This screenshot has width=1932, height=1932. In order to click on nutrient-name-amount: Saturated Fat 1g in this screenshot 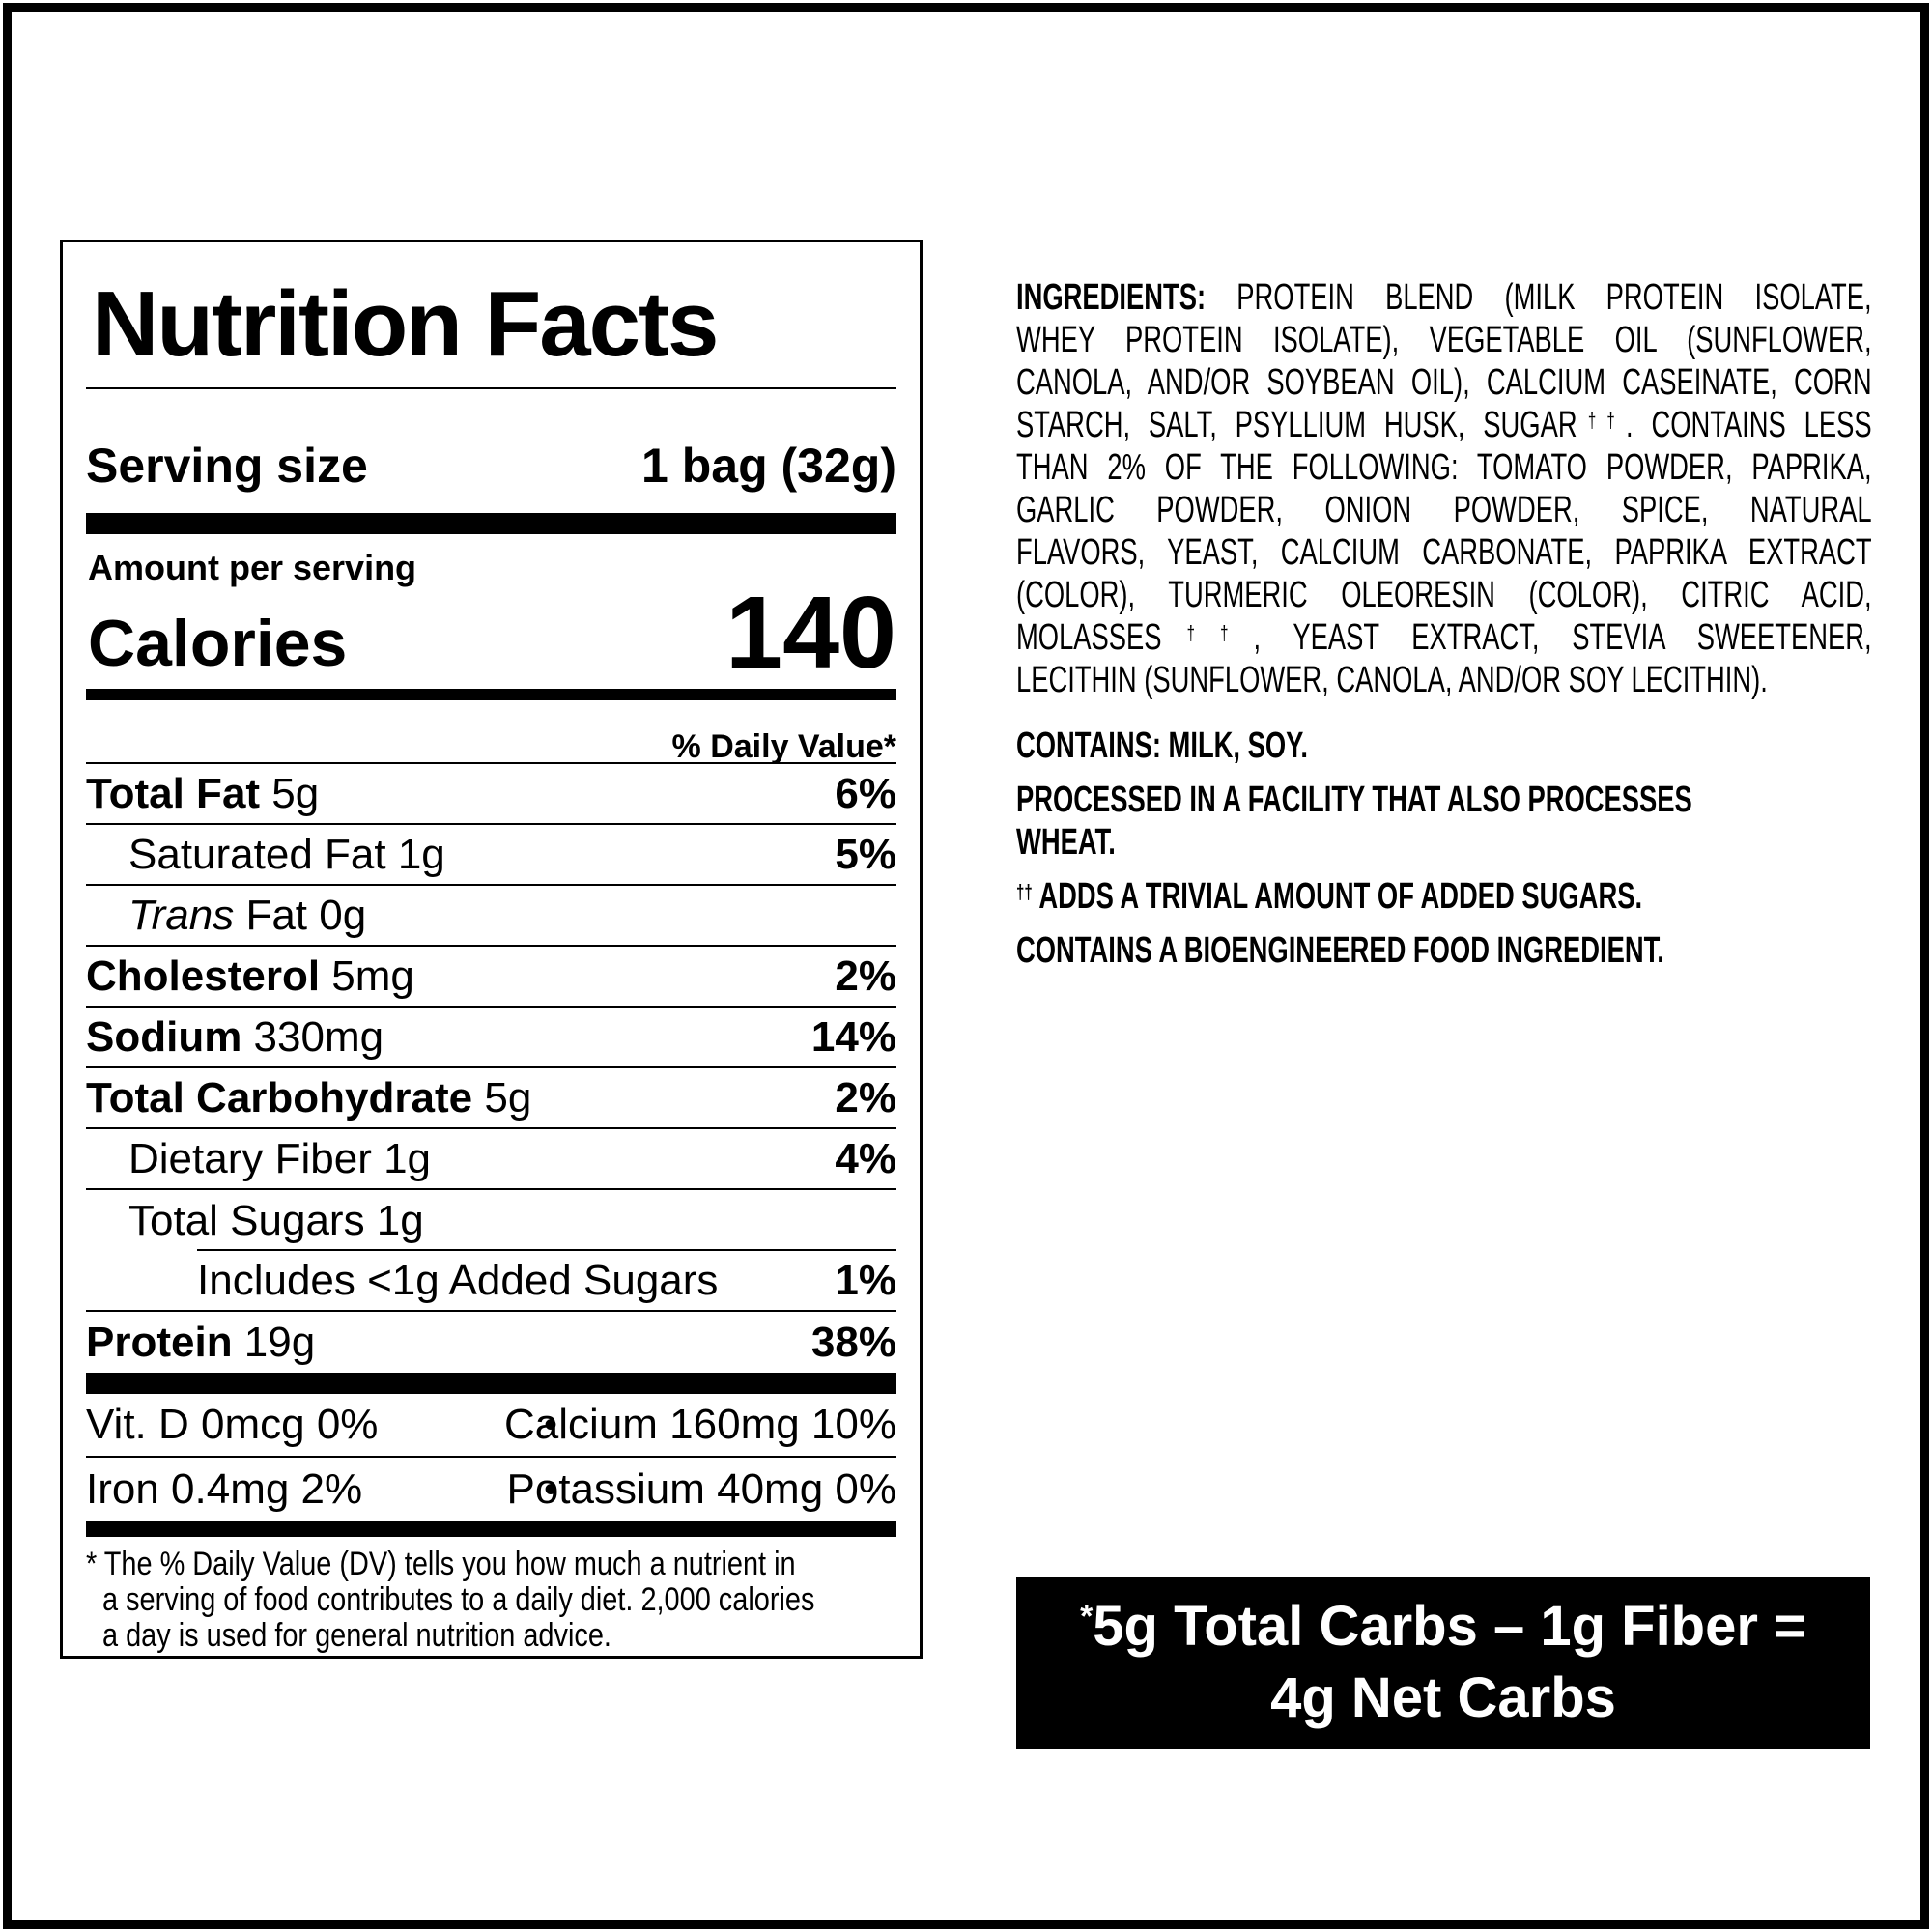, I will do `click(286, 854)`.